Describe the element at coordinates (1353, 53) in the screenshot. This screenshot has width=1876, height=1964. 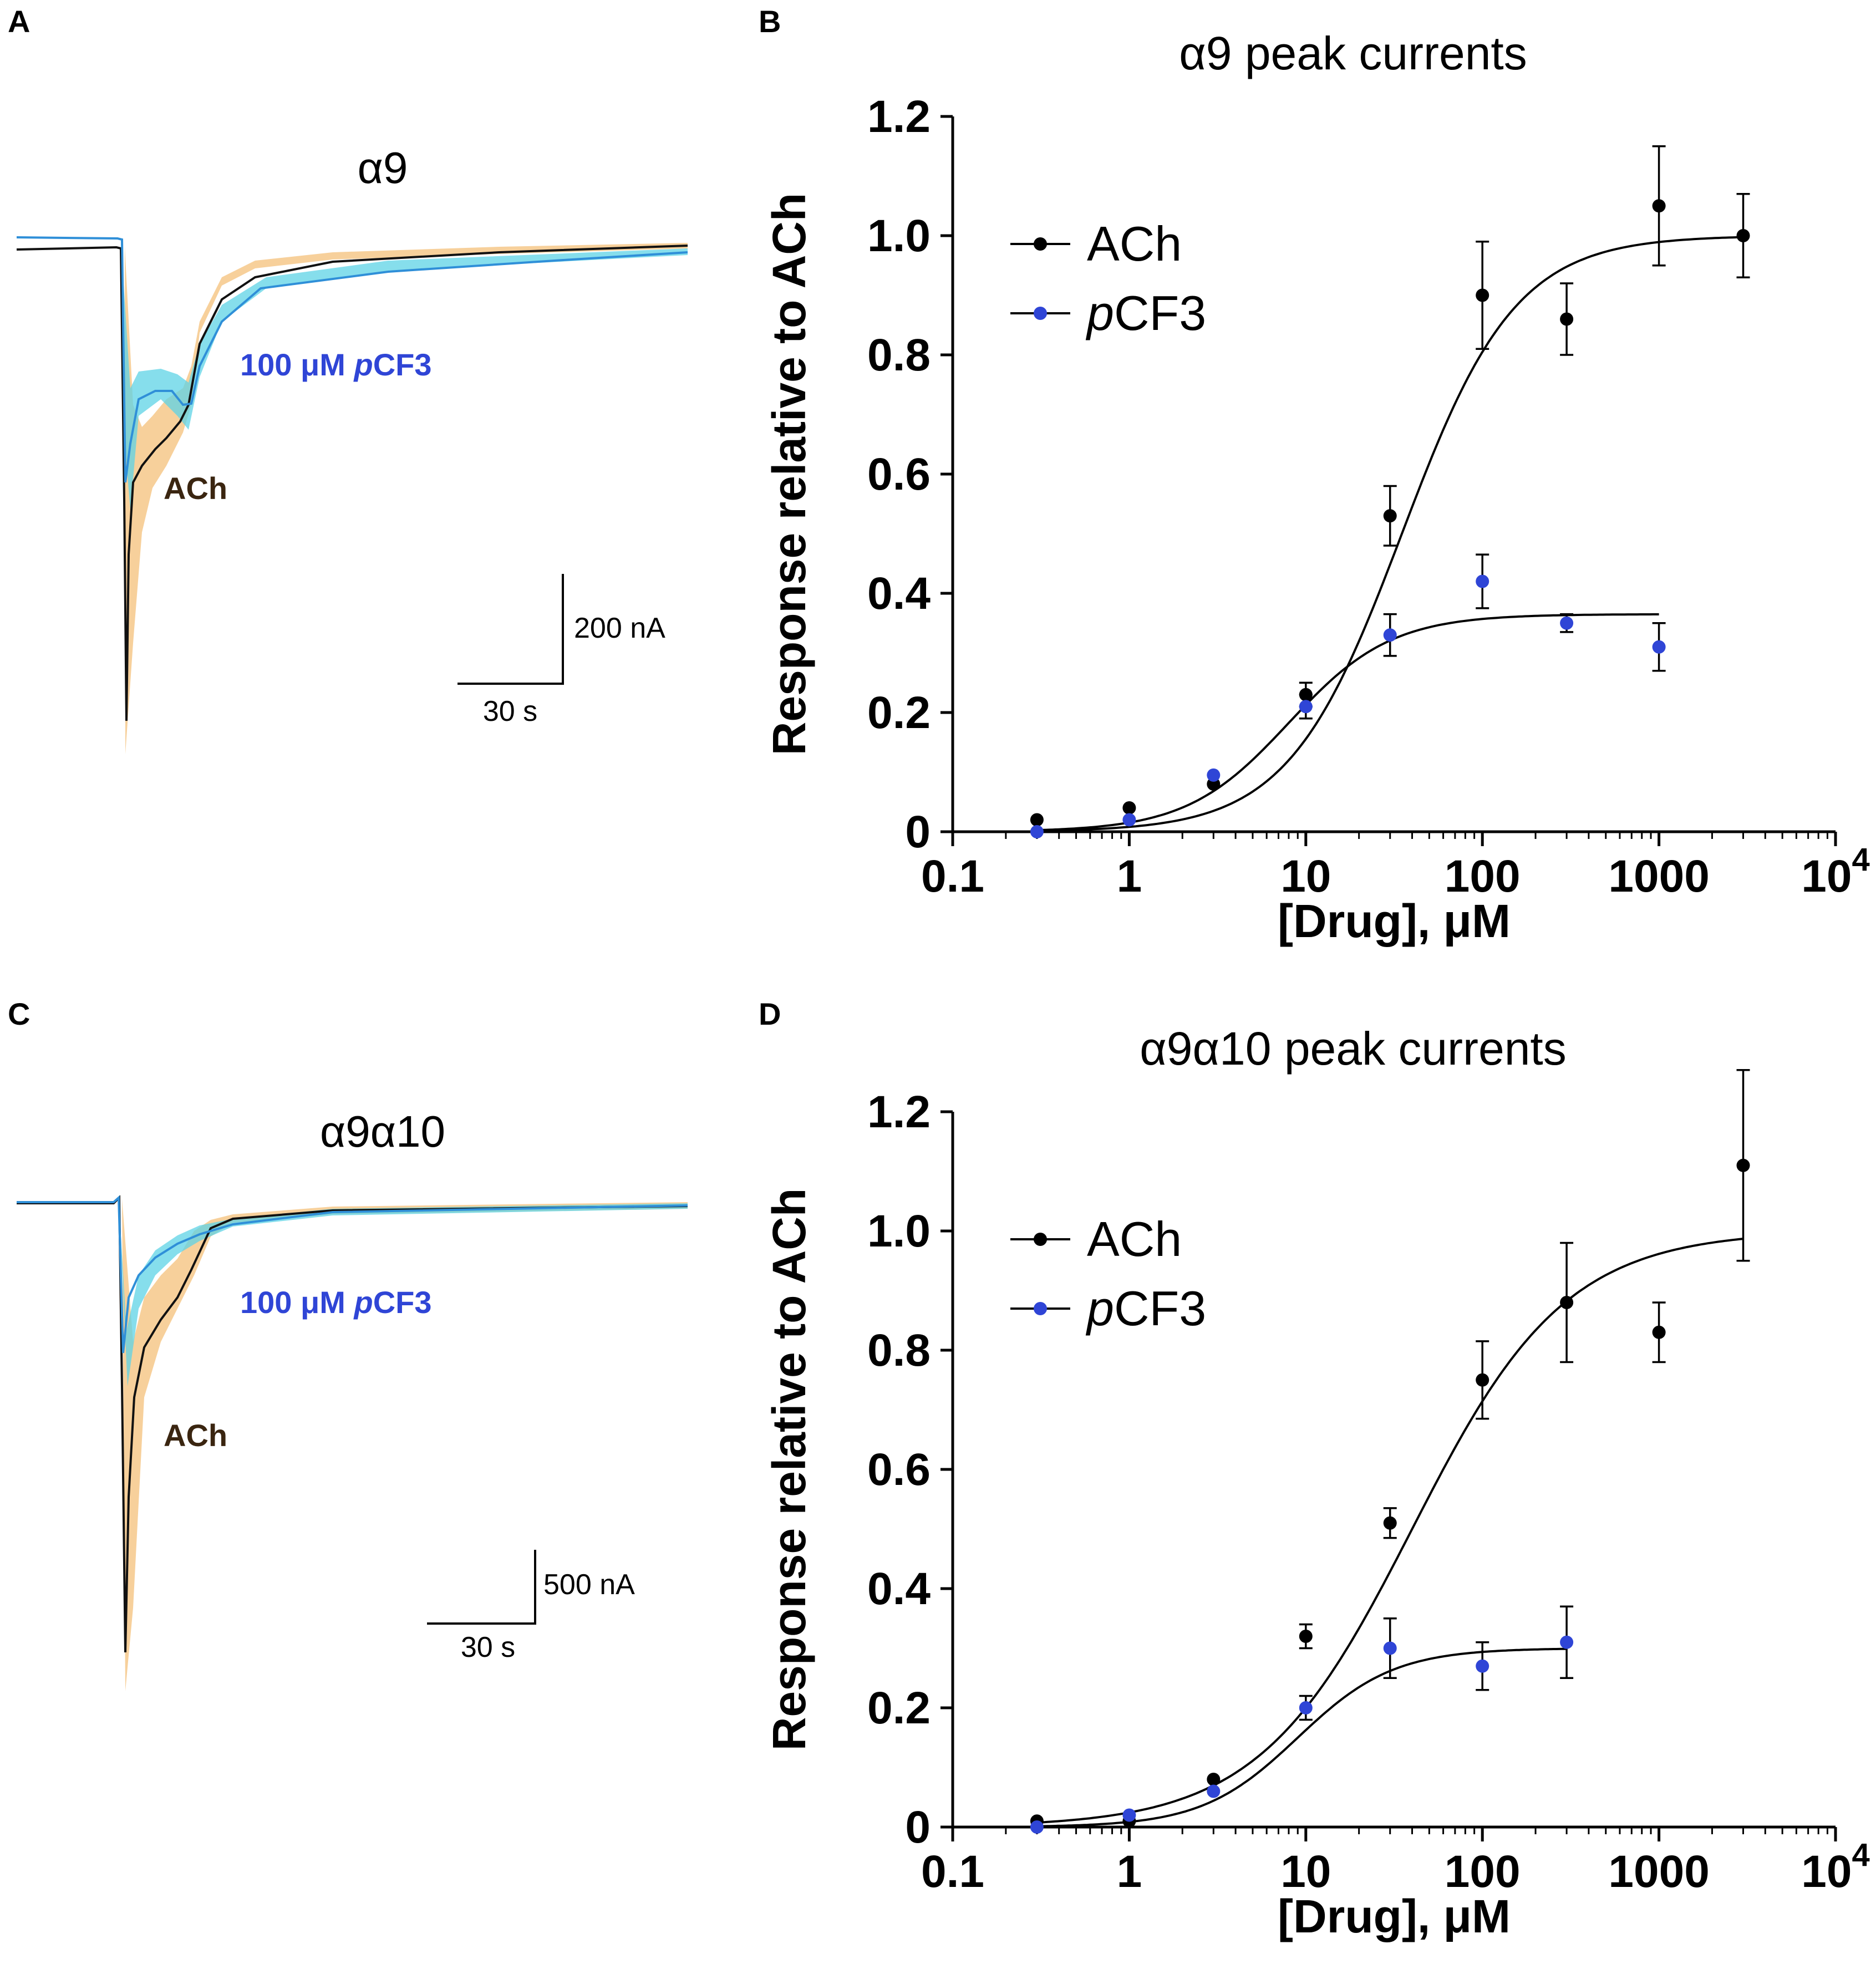
I see `chart-title-b: α9 peak currents` at that location.